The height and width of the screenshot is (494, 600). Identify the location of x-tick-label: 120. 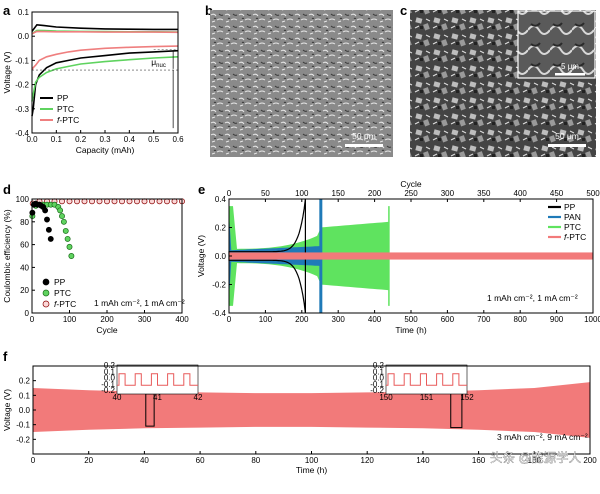
(368, 460).